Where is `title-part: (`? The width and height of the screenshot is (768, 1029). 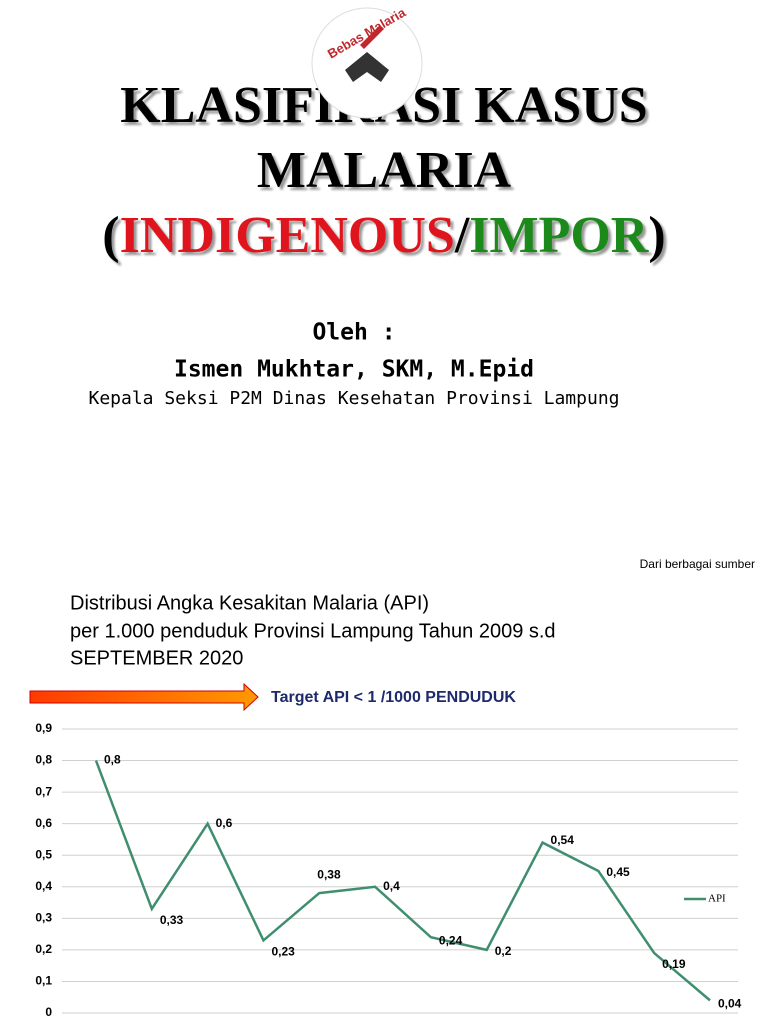 title-part: ( is located at coordinates (110, 235).